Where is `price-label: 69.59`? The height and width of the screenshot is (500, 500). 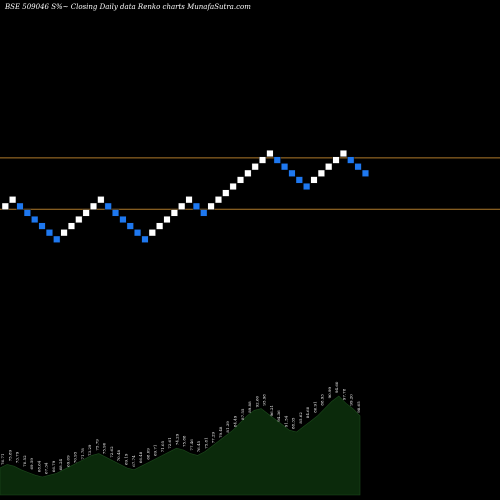
price-label: 69.59 is located at coordinates (31, 464).